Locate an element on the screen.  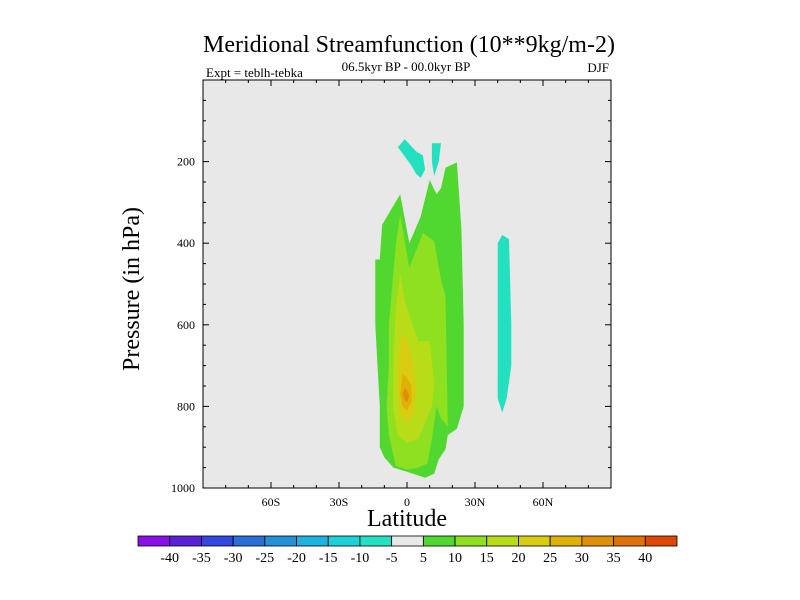
x-tick-label: 30N is located at coordinates (475, 502).